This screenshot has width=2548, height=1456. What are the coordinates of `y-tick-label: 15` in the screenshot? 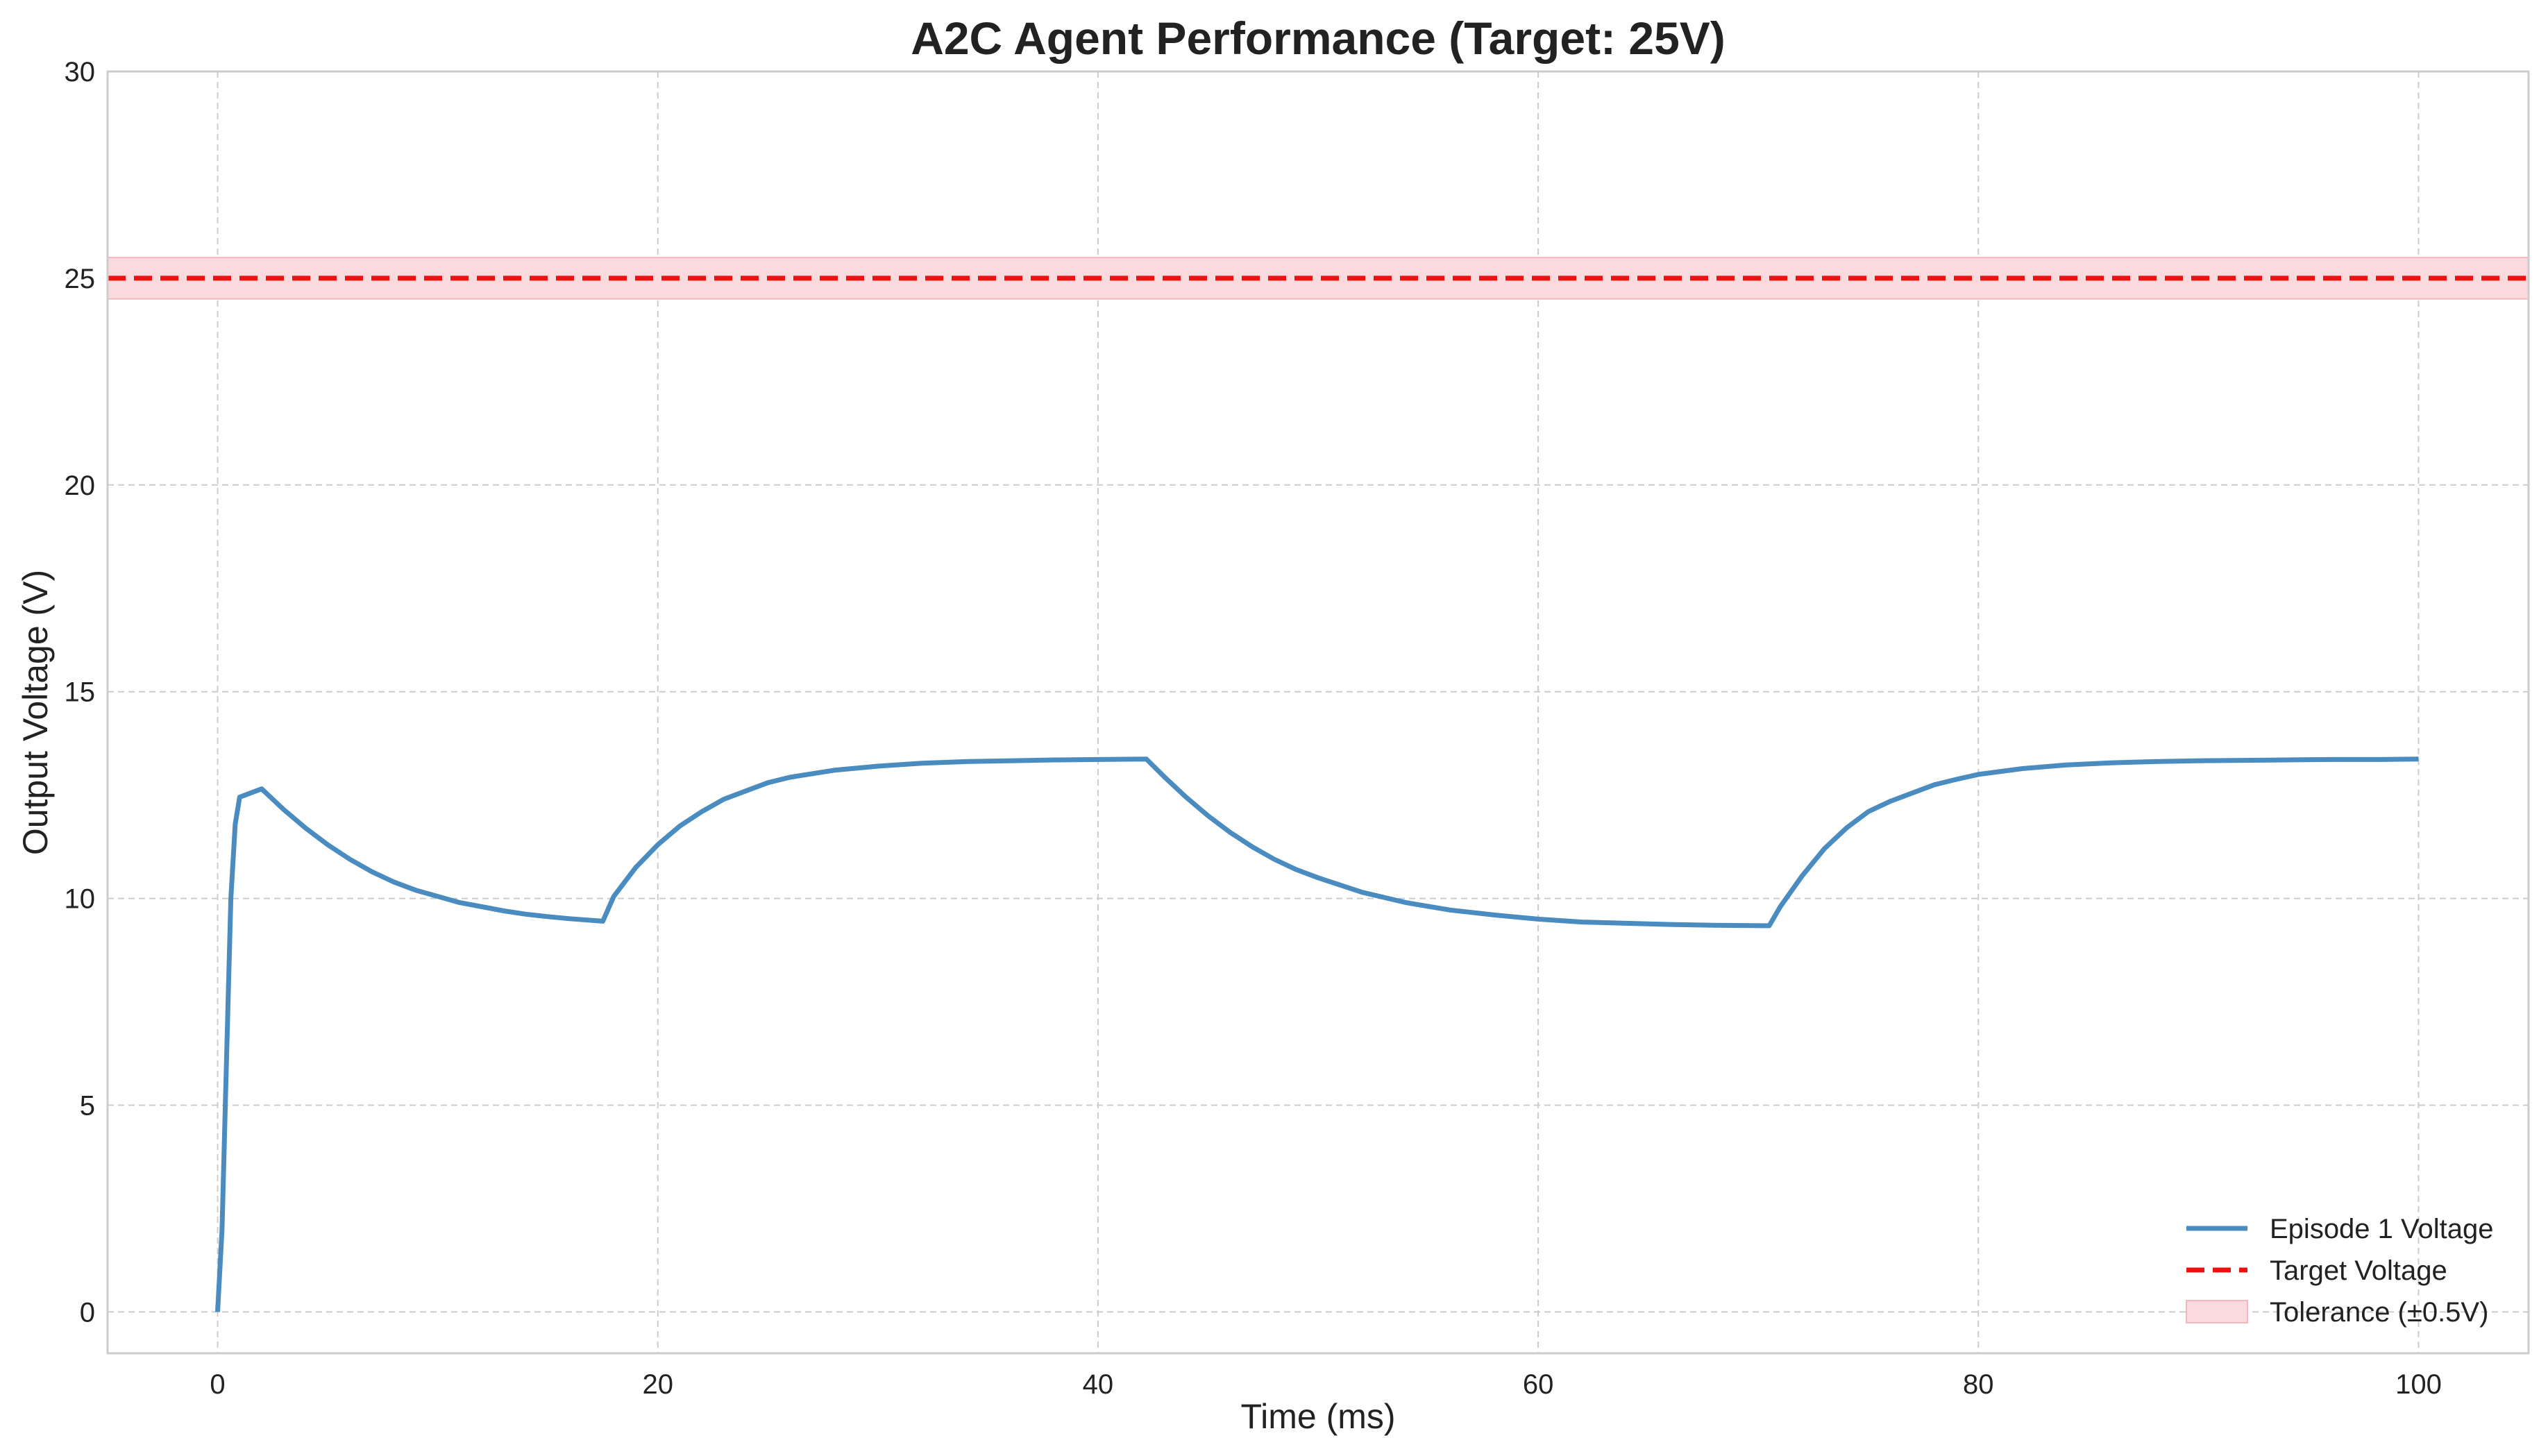 It's located at (80, 692).